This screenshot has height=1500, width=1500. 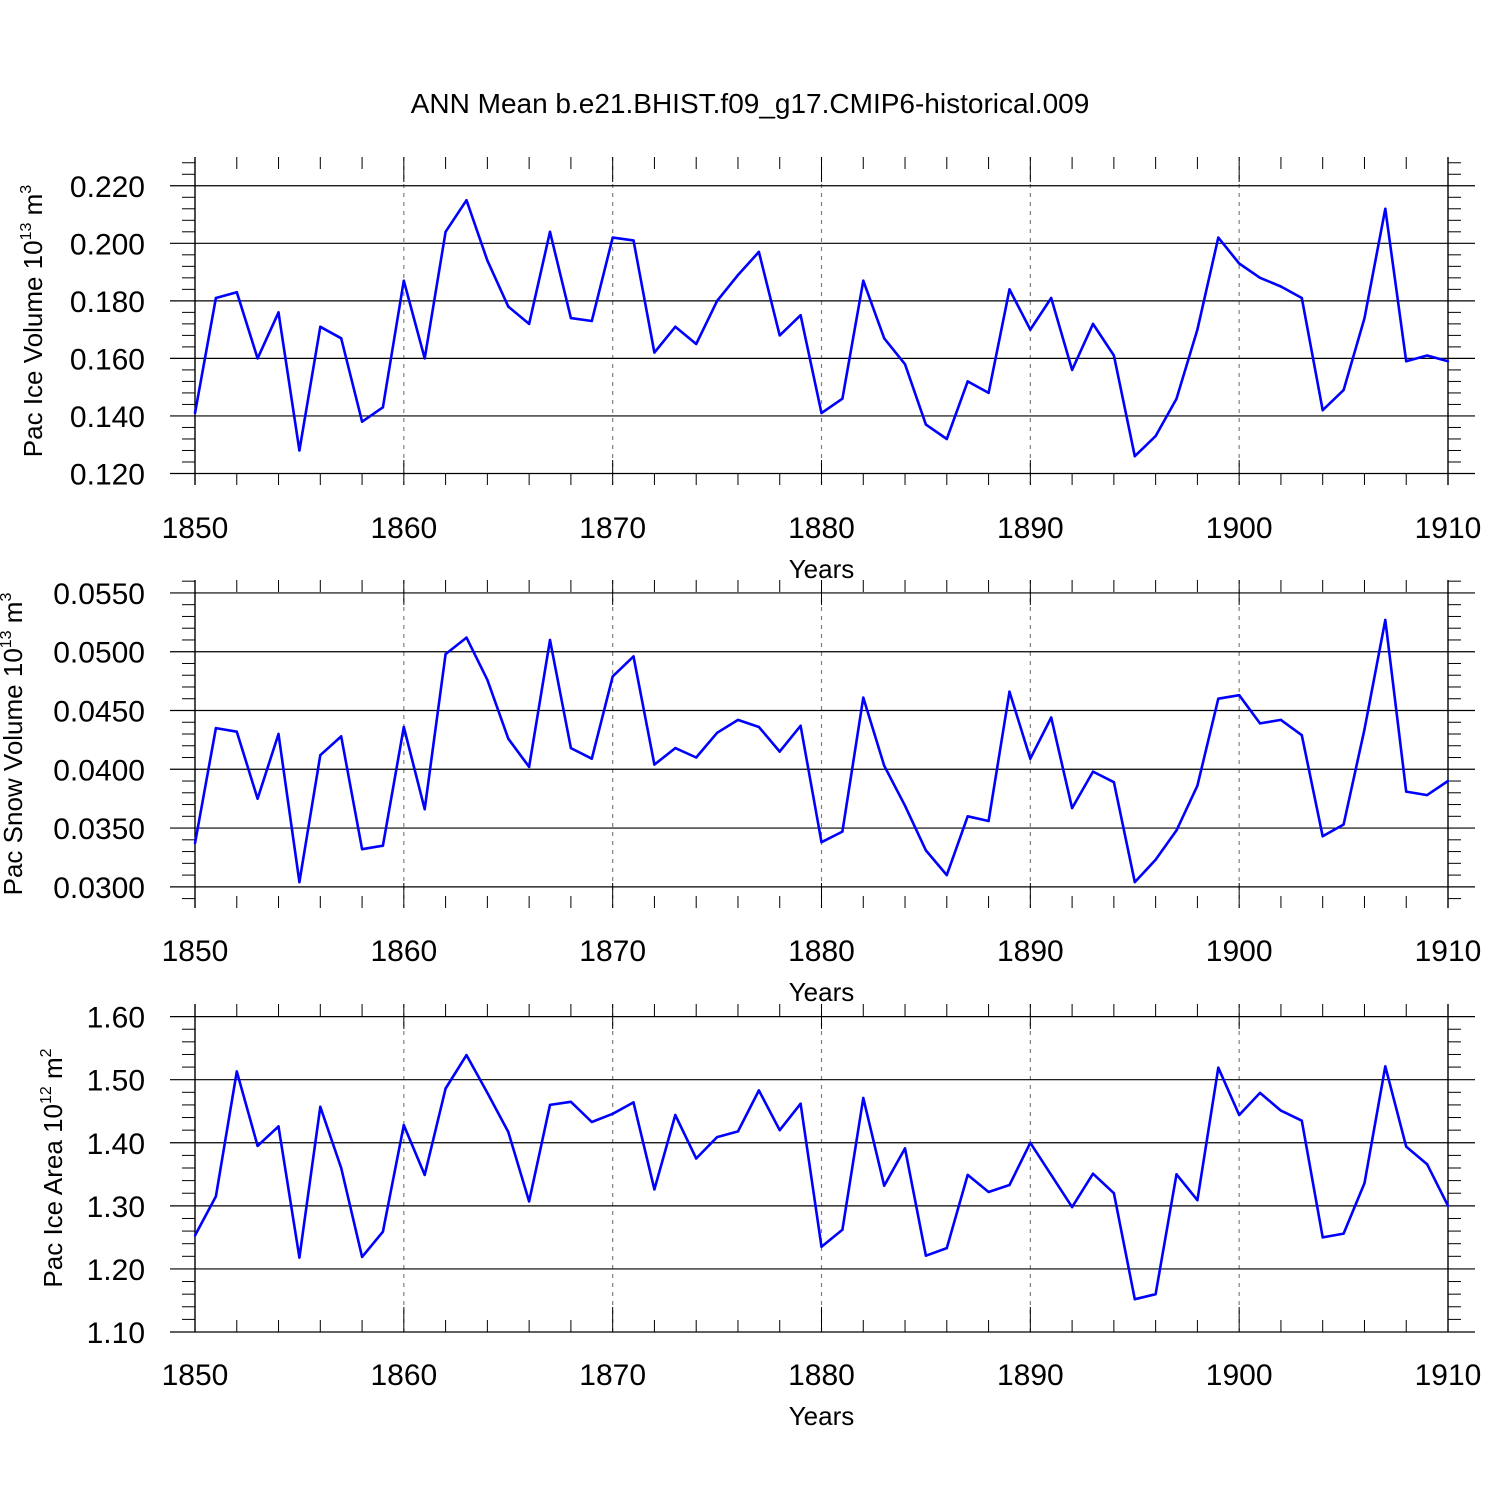 What do you see at coordinates (116, 1270) in the screenshot?
I see `y-tick-label: 1.20` at bounding box center [116, 1270].